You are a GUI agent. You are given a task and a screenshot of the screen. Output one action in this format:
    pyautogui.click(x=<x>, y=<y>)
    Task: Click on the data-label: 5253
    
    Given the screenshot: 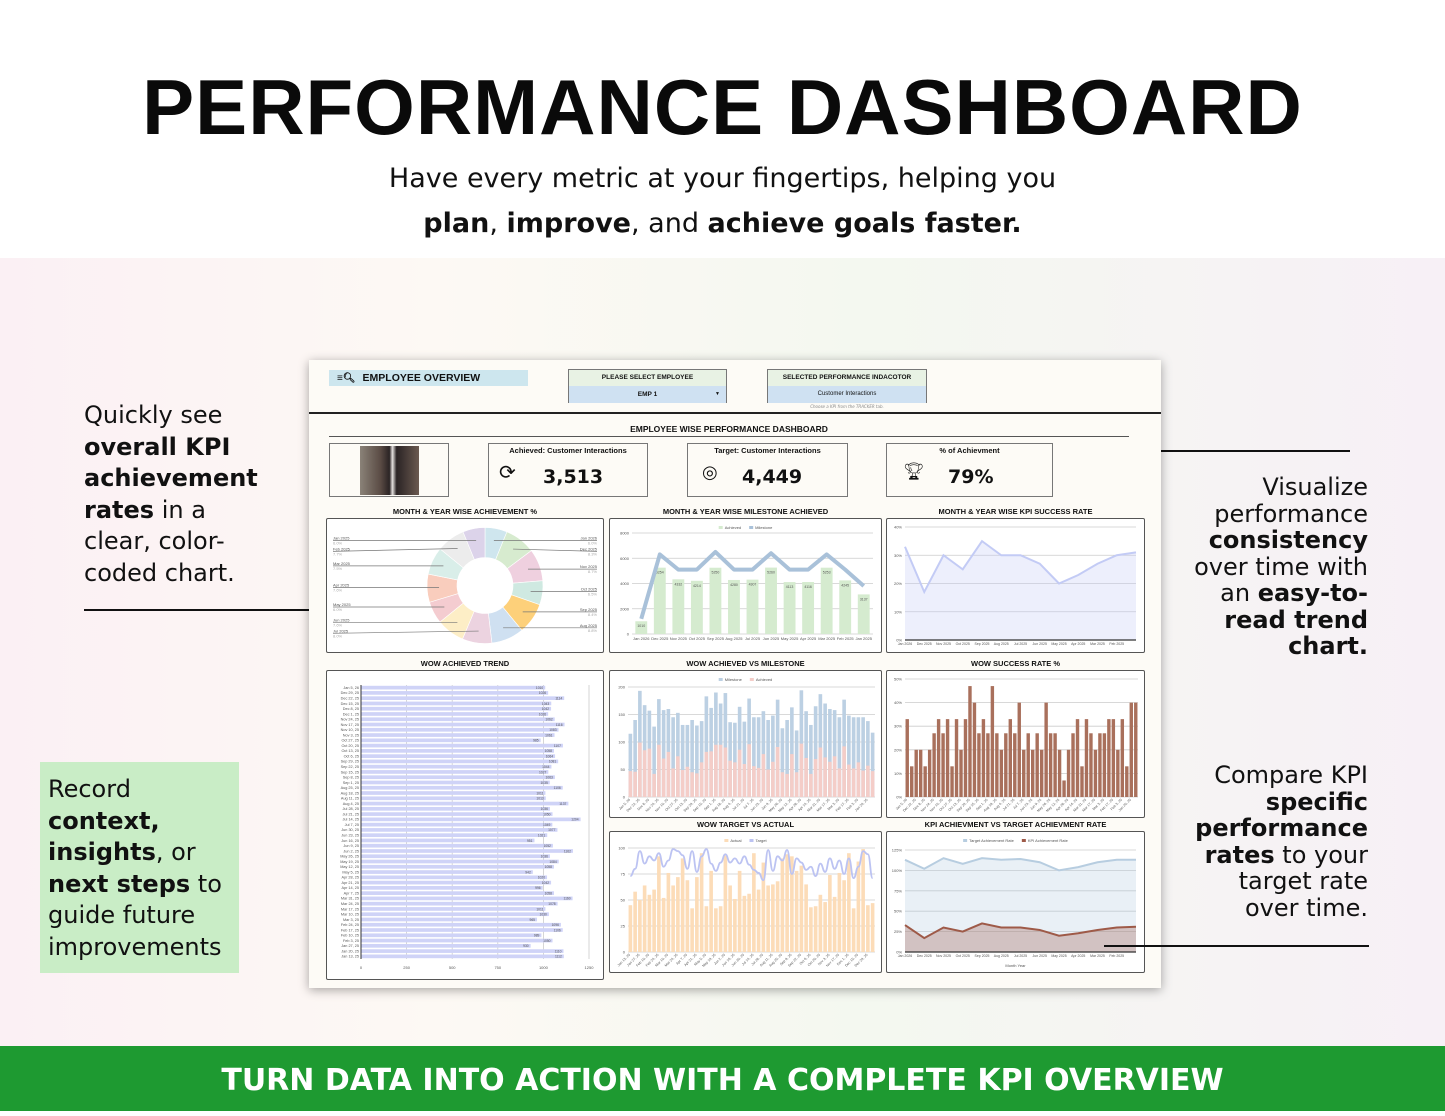 What is the action you would take?
    pyautogui.click(x=827, y=573)
    